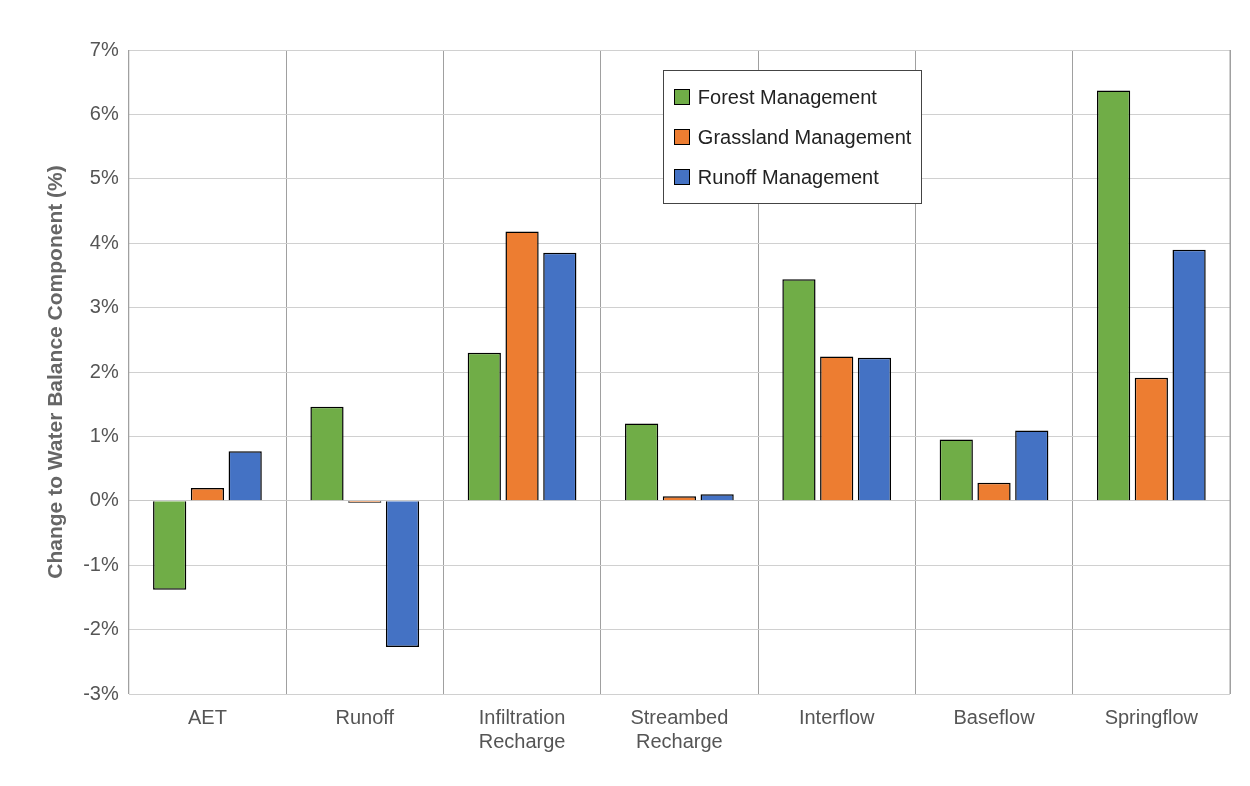  I want to click on y-axis-title: Change to Water Balance Component (%), so click(55, 372).